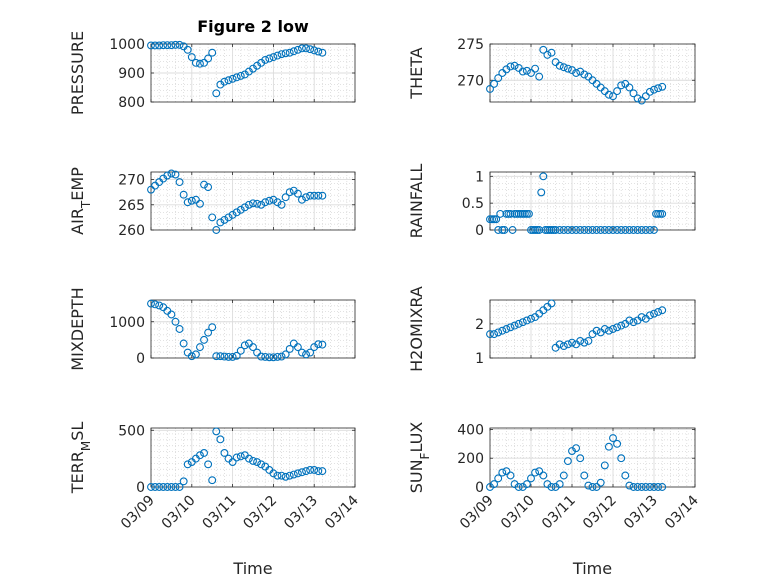 The height and width of the screenshot is (583, 778). I want to click on x-tick-label: 03/13, so click(301, 513).